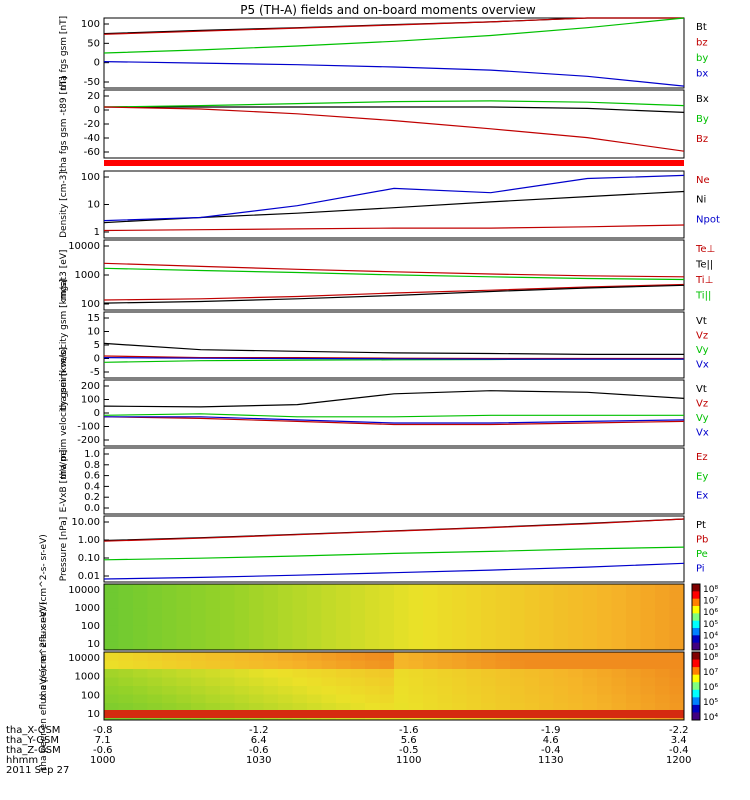 The image size is (750, 800). Describe the element at coordinates (702, 457) in the screenshot. I see `legend-entry: Ez` at that location.